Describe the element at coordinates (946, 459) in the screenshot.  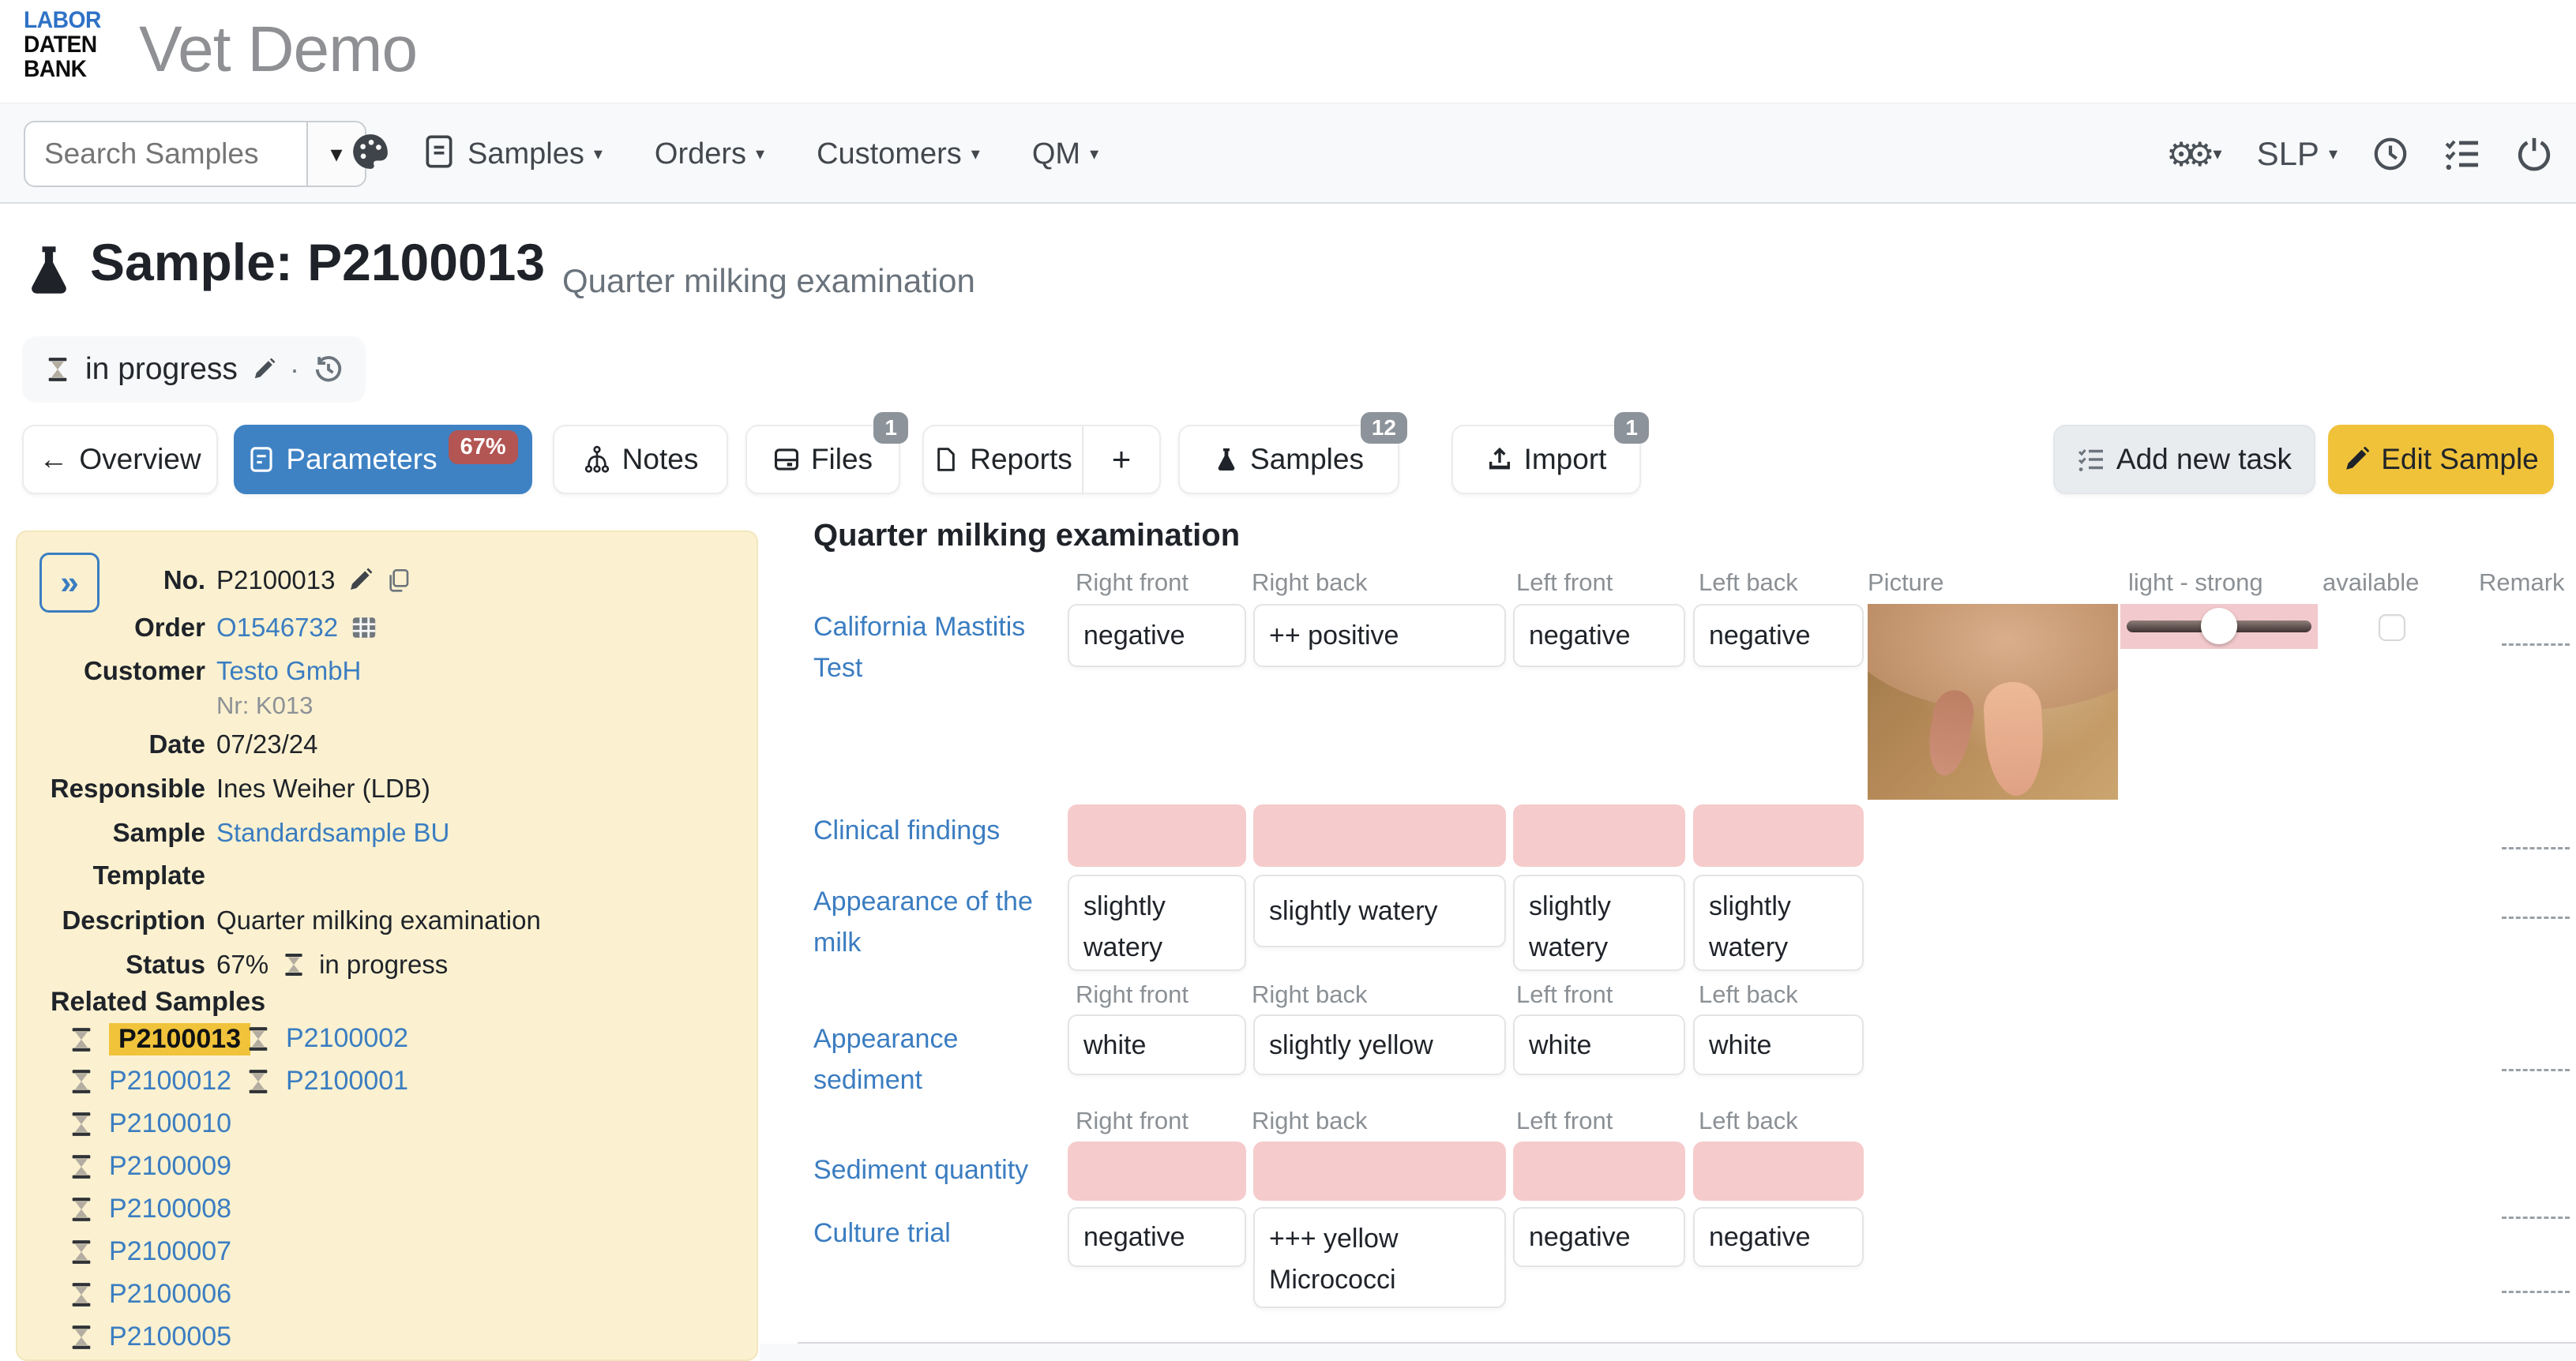
I see `reports-icon` at that location.